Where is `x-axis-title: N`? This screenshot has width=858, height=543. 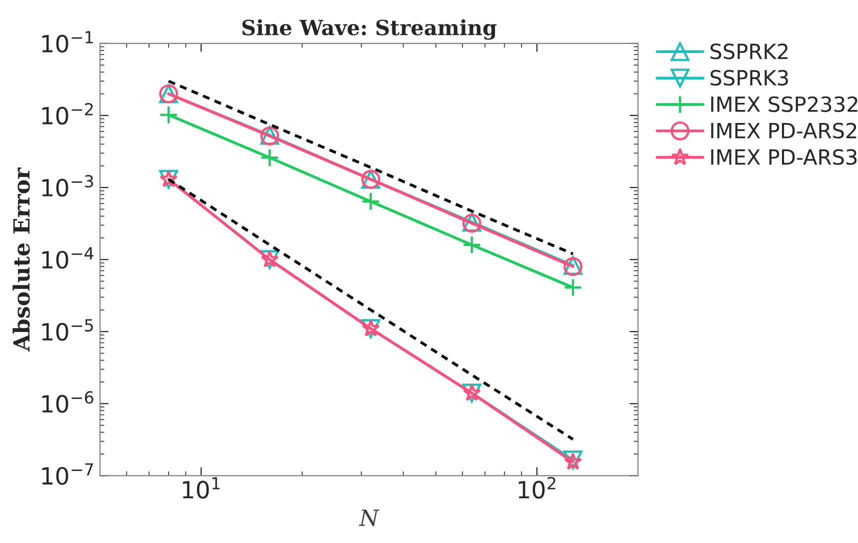
x-axis-title: N is located at coordinates (369, 518).